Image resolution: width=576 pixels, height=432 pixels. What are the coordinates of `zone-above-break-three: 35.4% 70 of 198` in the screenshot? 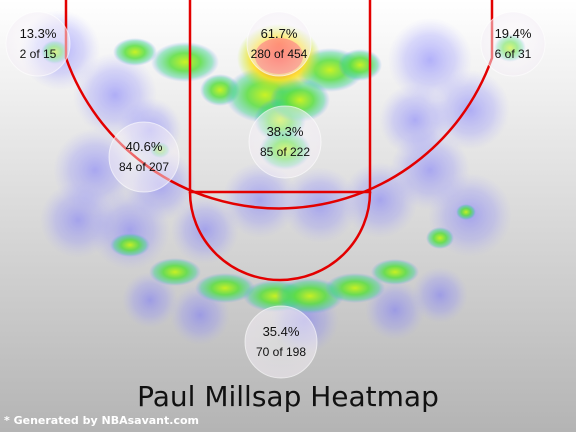 It's located at (281, 342).